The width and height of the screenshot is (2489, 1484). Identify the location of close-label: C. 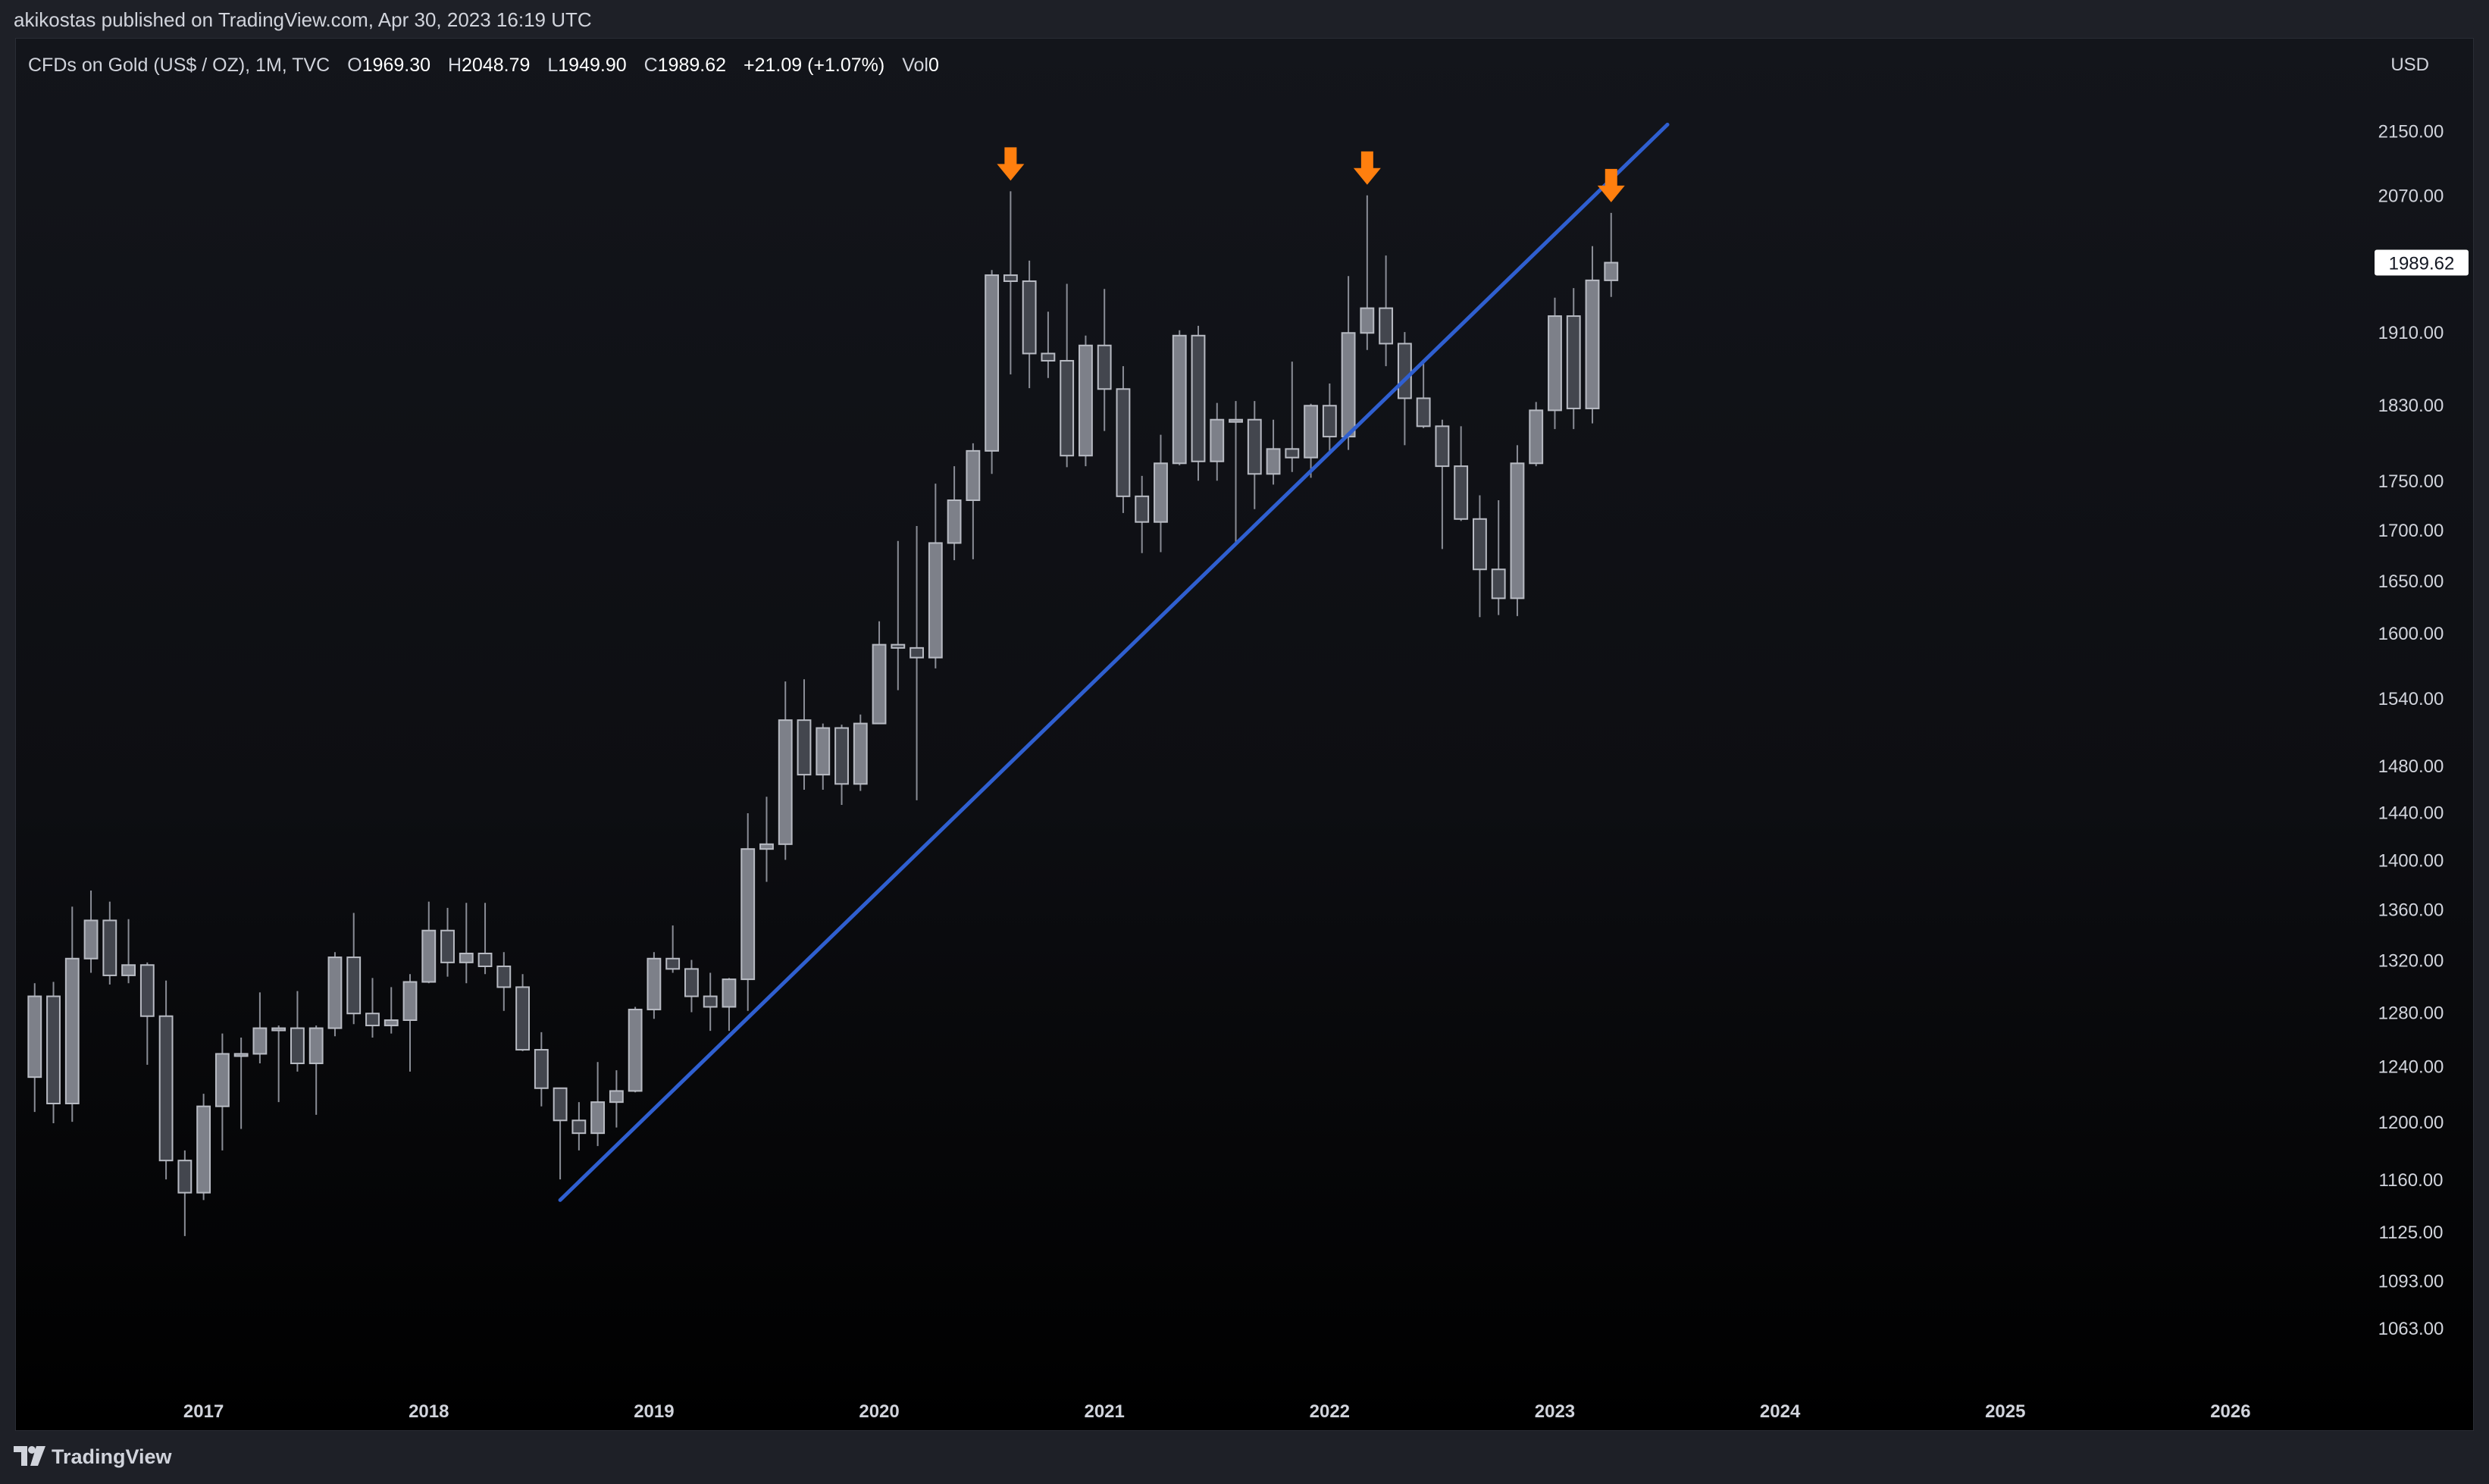
(650, 65).